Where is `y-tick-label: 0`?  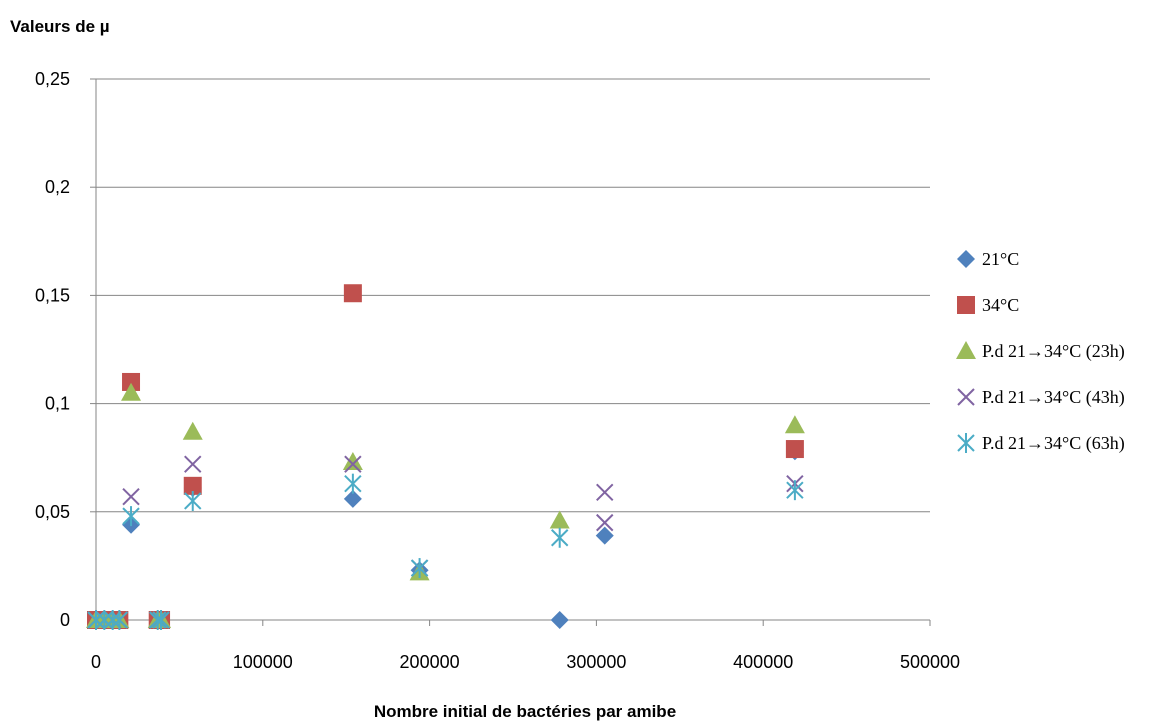
y-tick-label: 0 is located at coordinates (65, 620).